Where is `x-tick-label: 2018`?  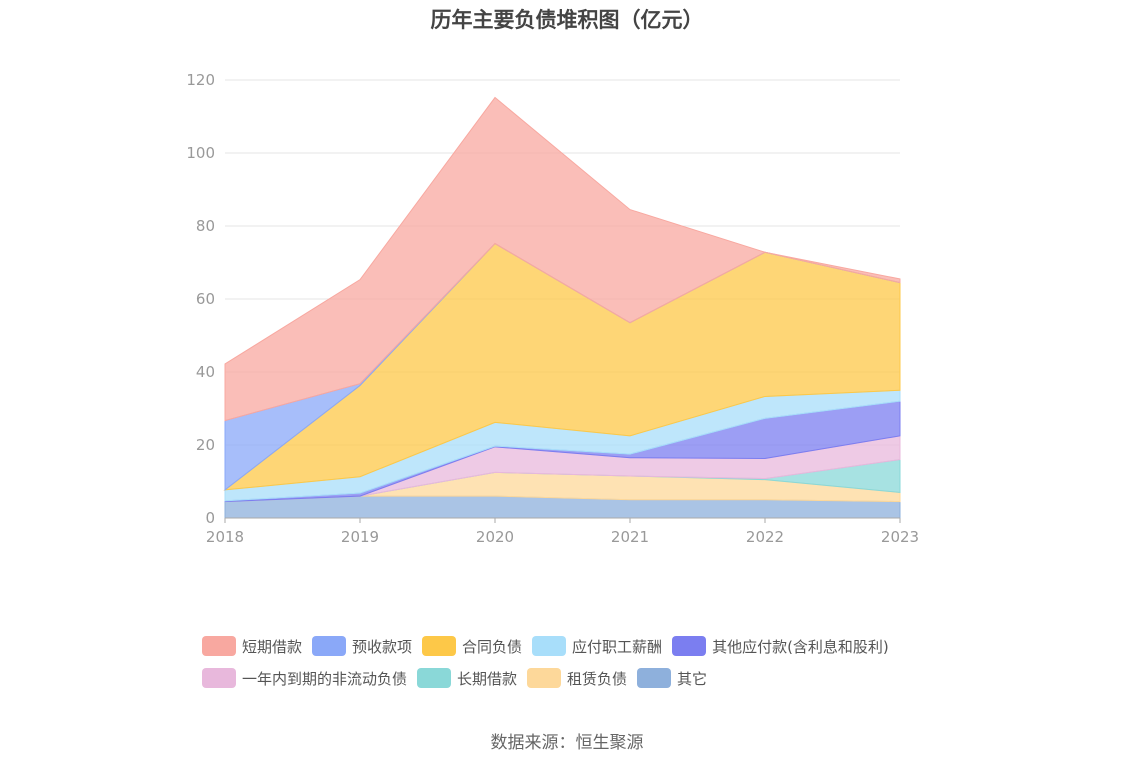
x-tick-label: 2018 is located at coordinates (225, 537).